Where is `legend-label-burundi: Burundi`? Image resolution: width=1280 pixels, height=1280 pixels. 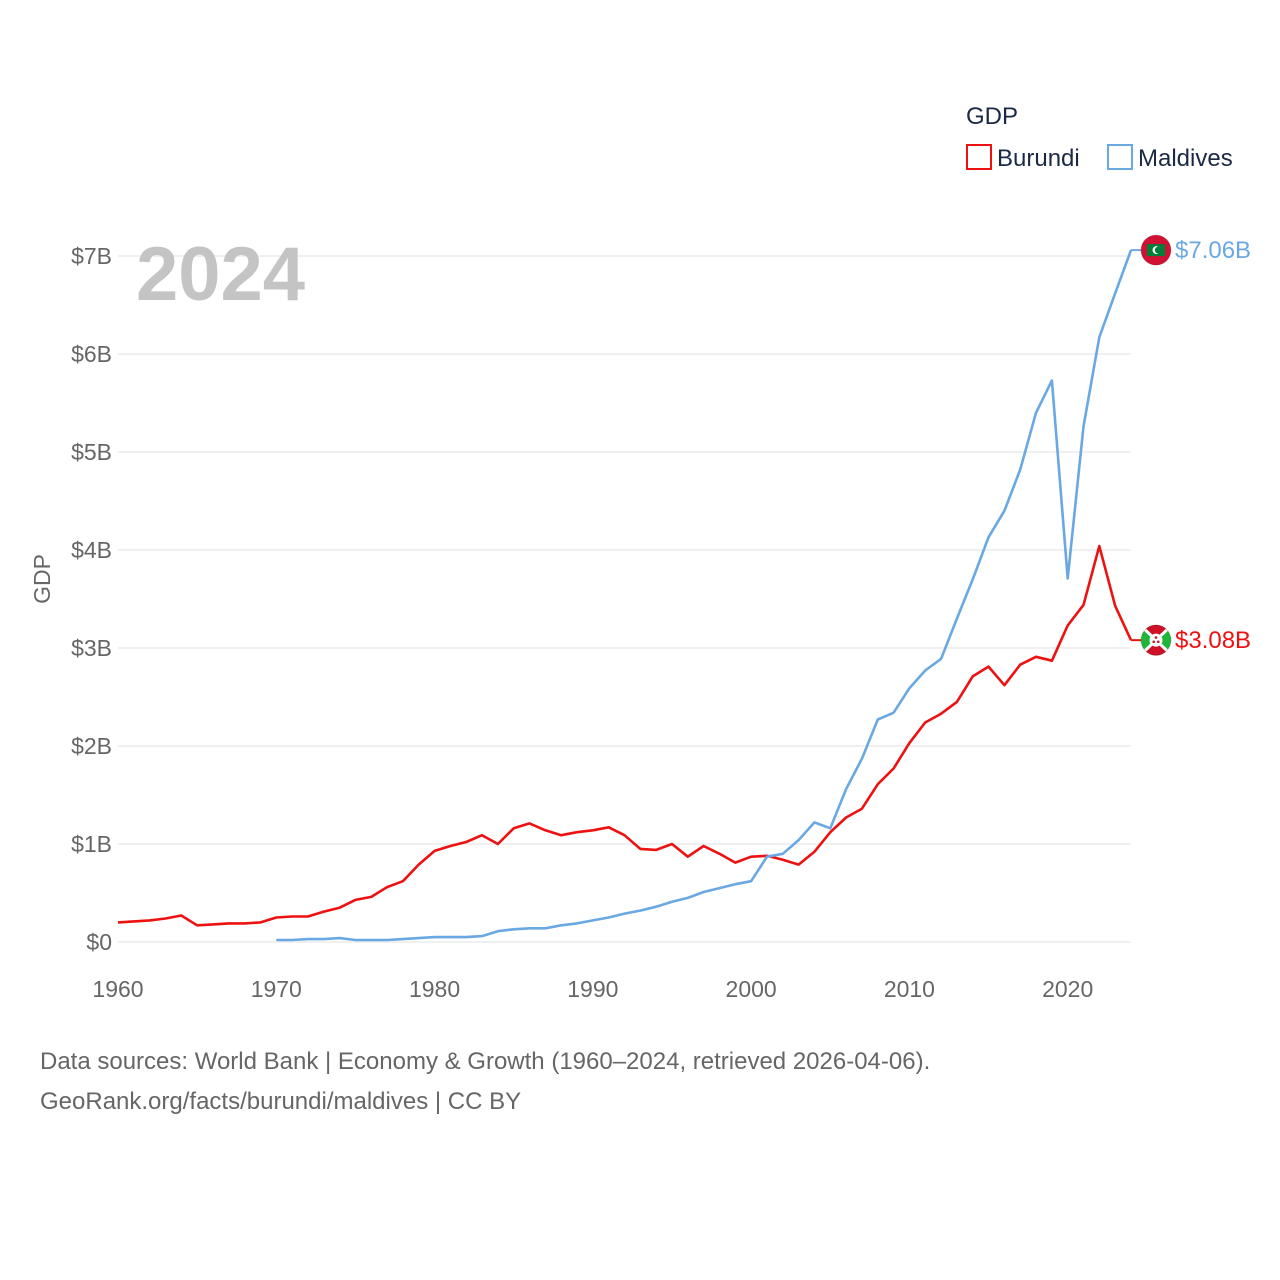 legend-label-burundi: Burundi is located at coordinates (1038, 158).